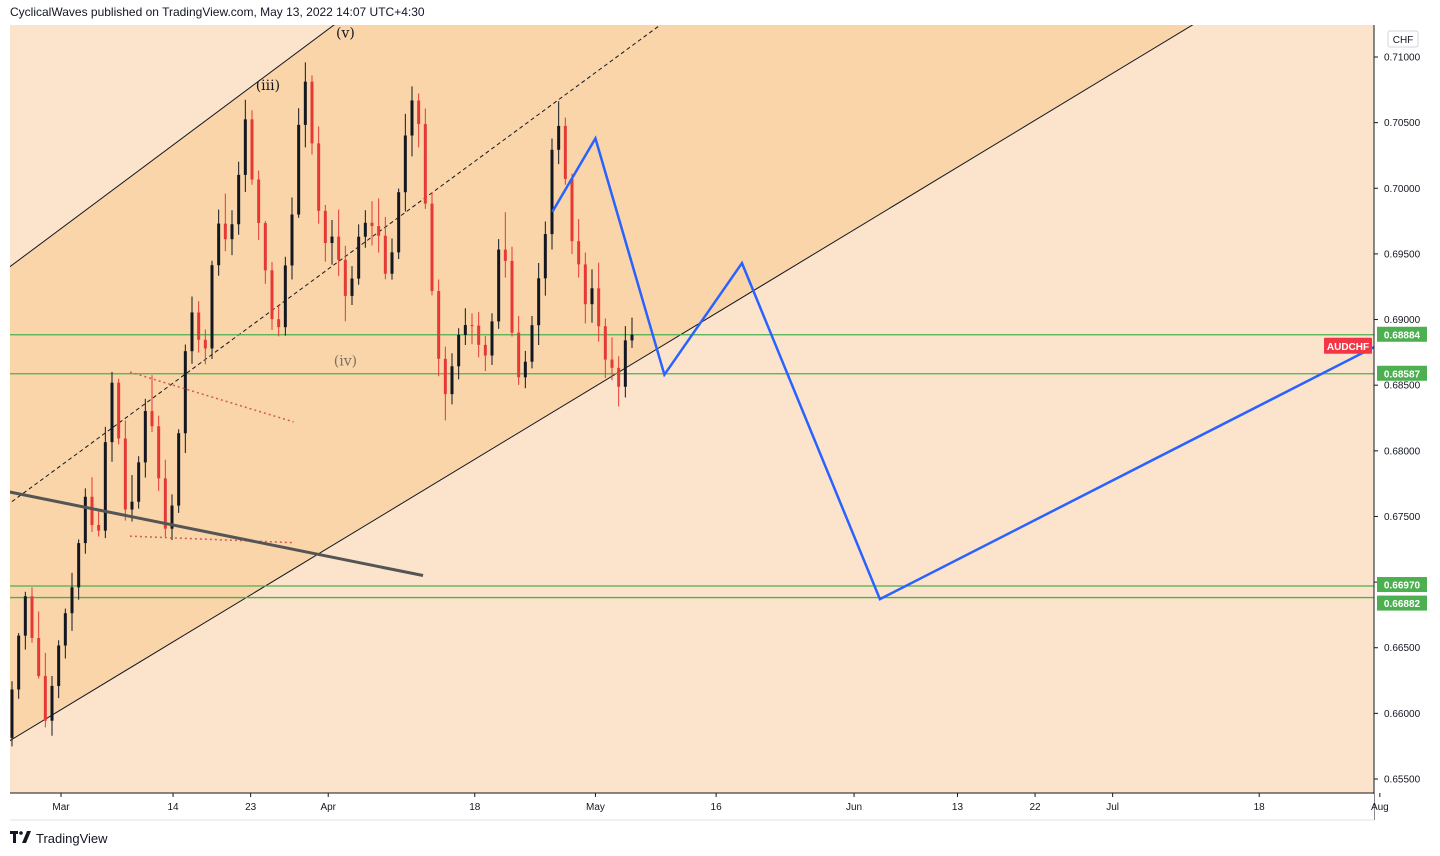 This screenshot has height=856, width=1440. What do you see at coordinates (1035, 807) in the screenshot?
I see `x-tick-label: 22` at bounding box center [1035, 807].